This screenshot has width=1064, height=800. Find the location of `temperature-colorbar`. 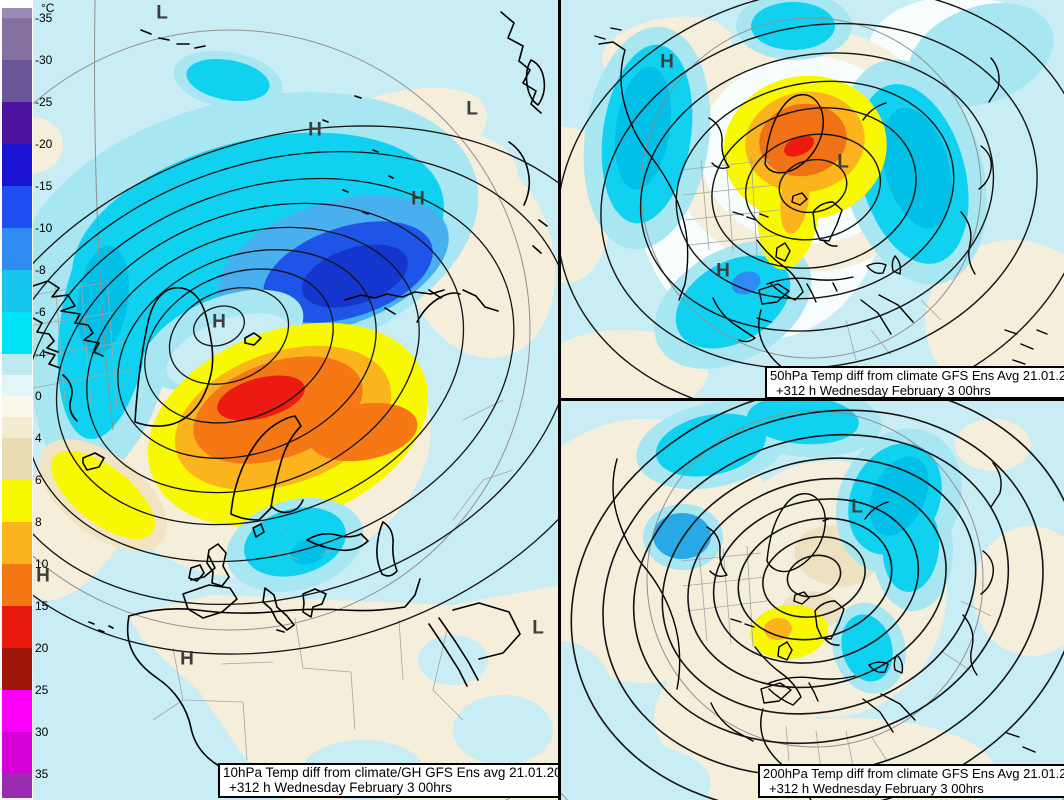

temperature-colorbar is located at coordinates (17, 403).